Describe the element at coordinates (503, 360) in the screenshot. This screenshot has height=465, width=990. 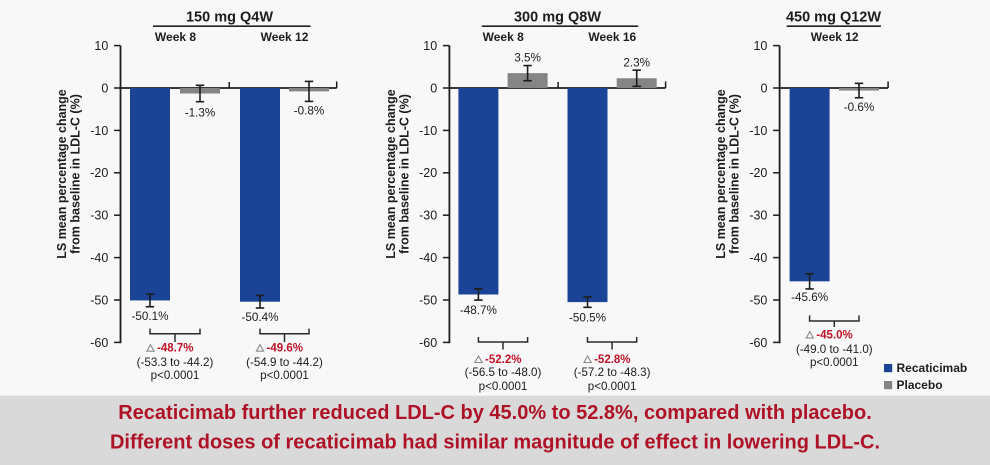
I see `svg-text: -52.2%` at that location.